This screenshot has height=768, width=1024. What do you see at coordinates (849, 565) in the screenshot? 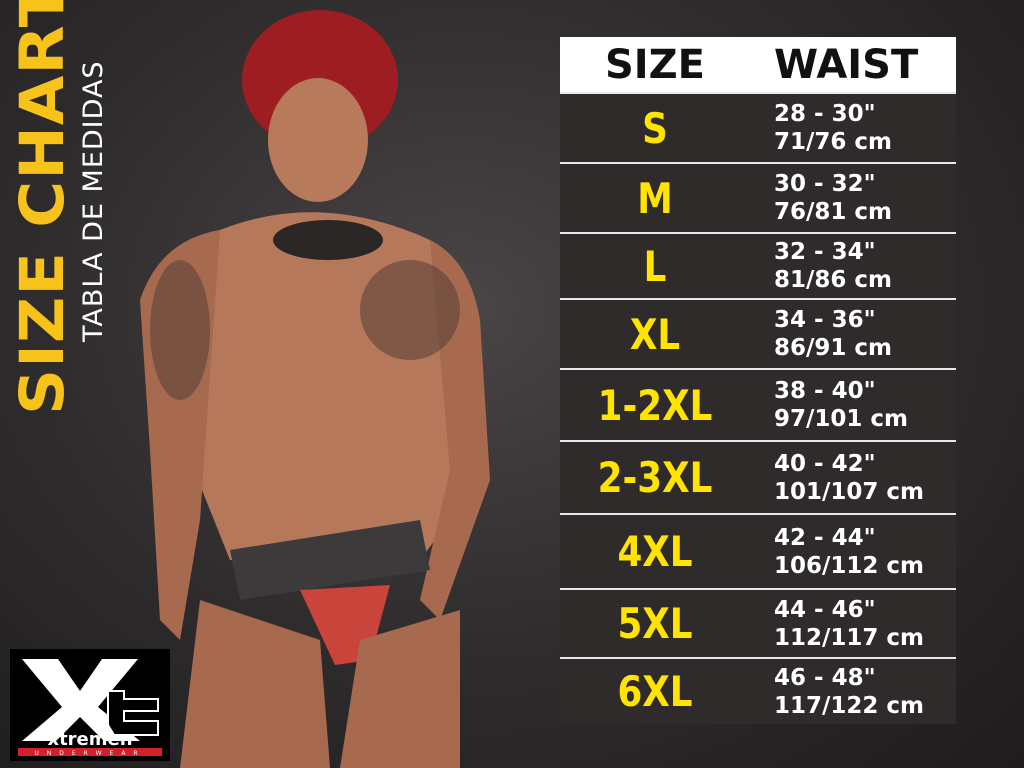
I see `waist-cm: 106/112 cm` at bounding box center [849, 565].